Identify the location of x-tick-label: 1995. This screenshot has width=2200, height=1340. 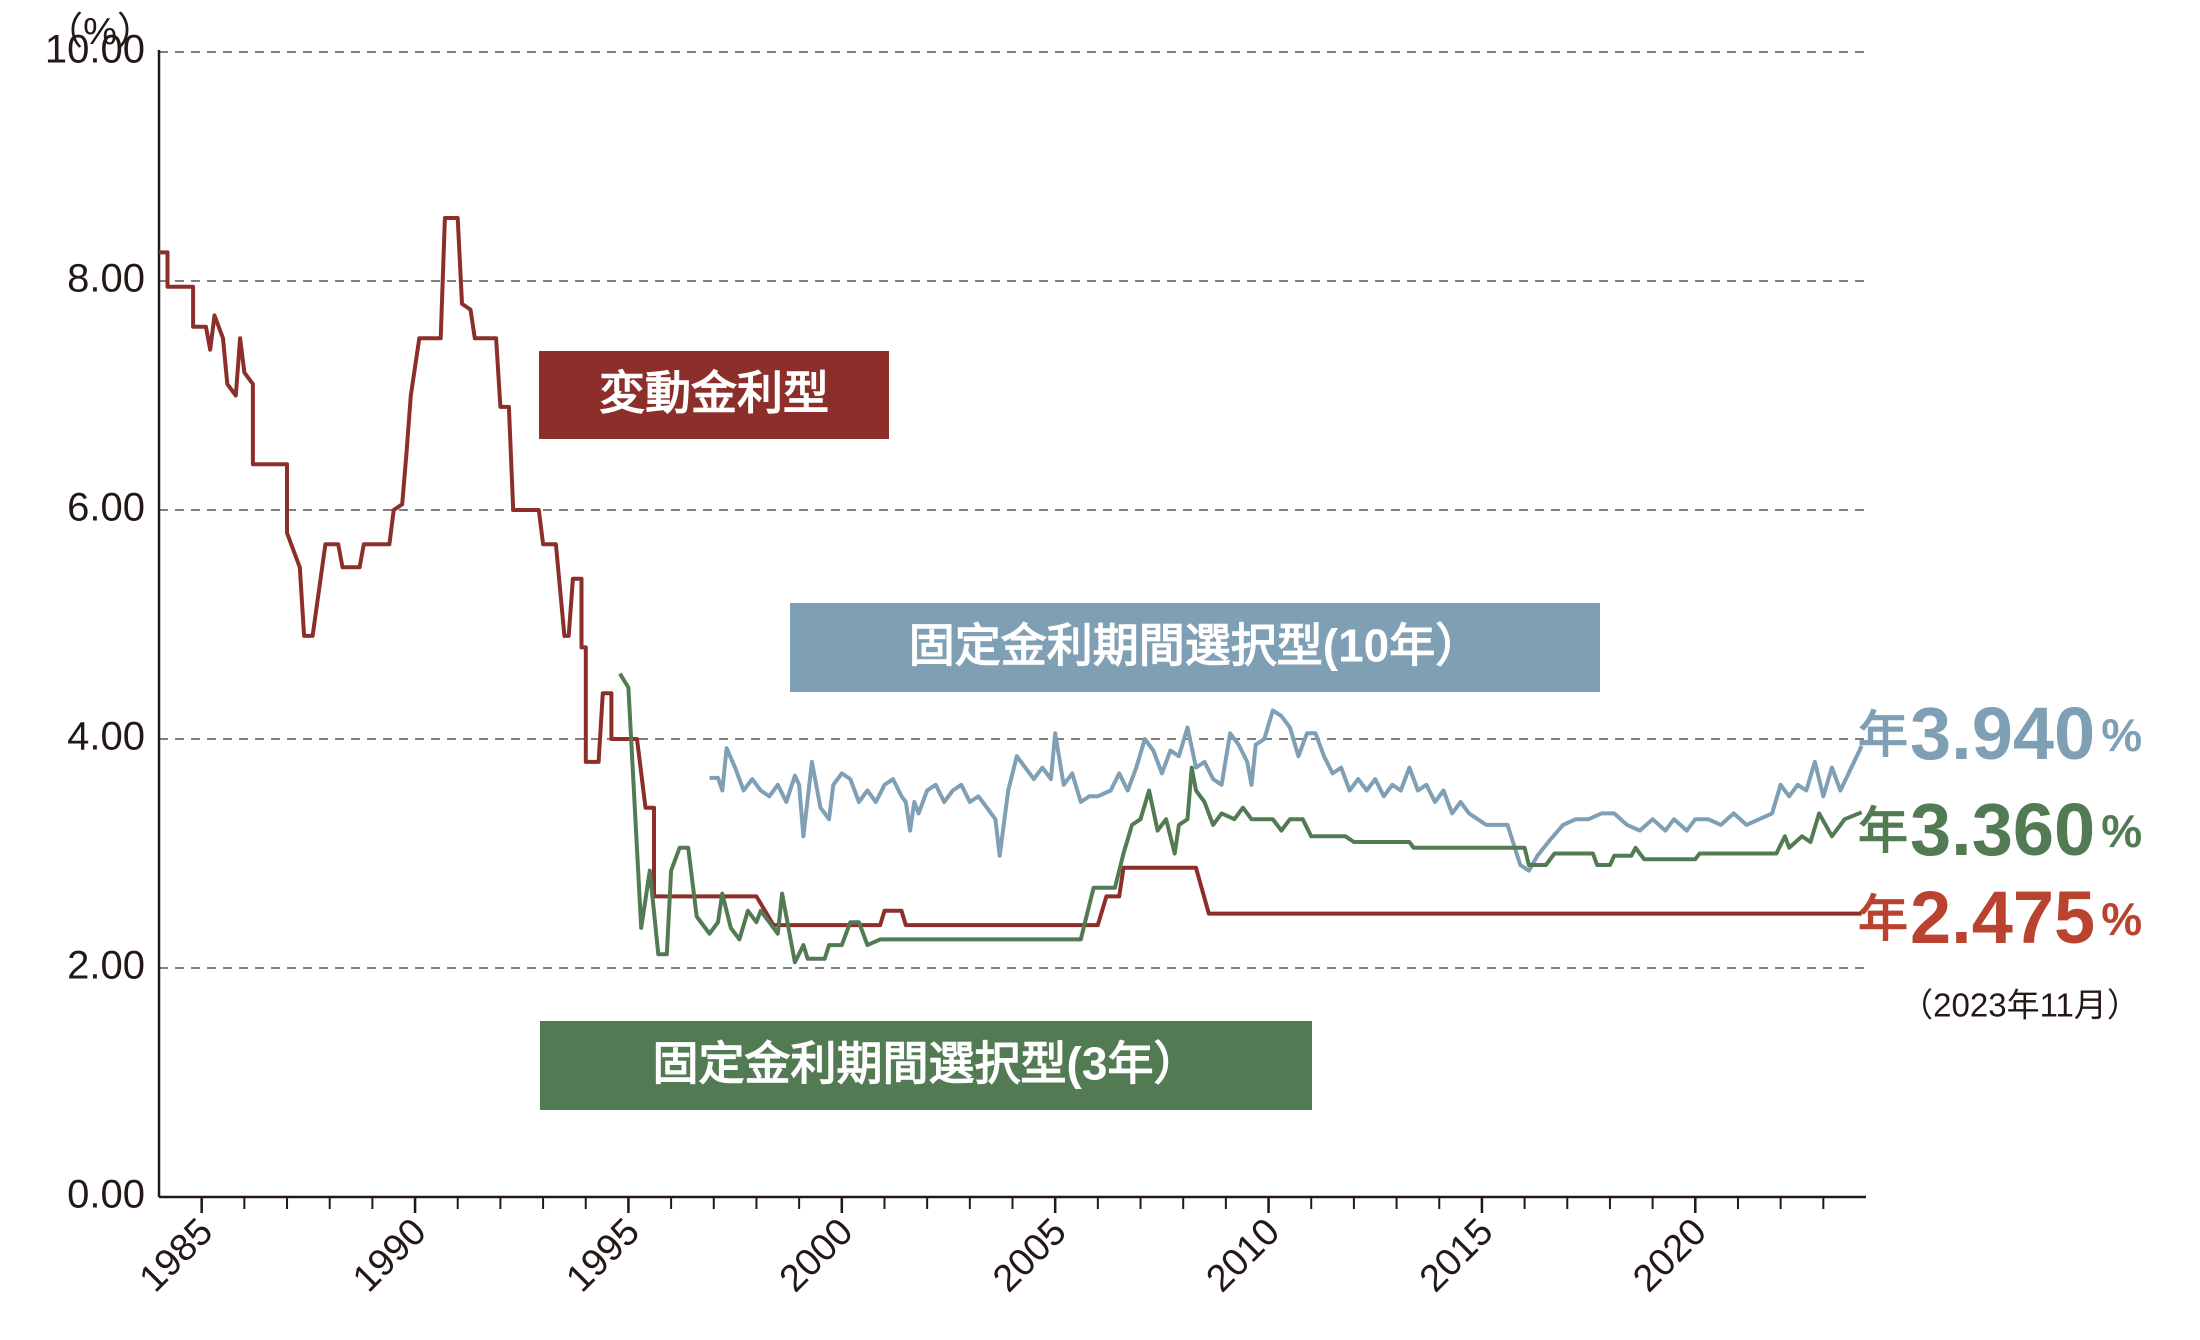
(602, 1255).